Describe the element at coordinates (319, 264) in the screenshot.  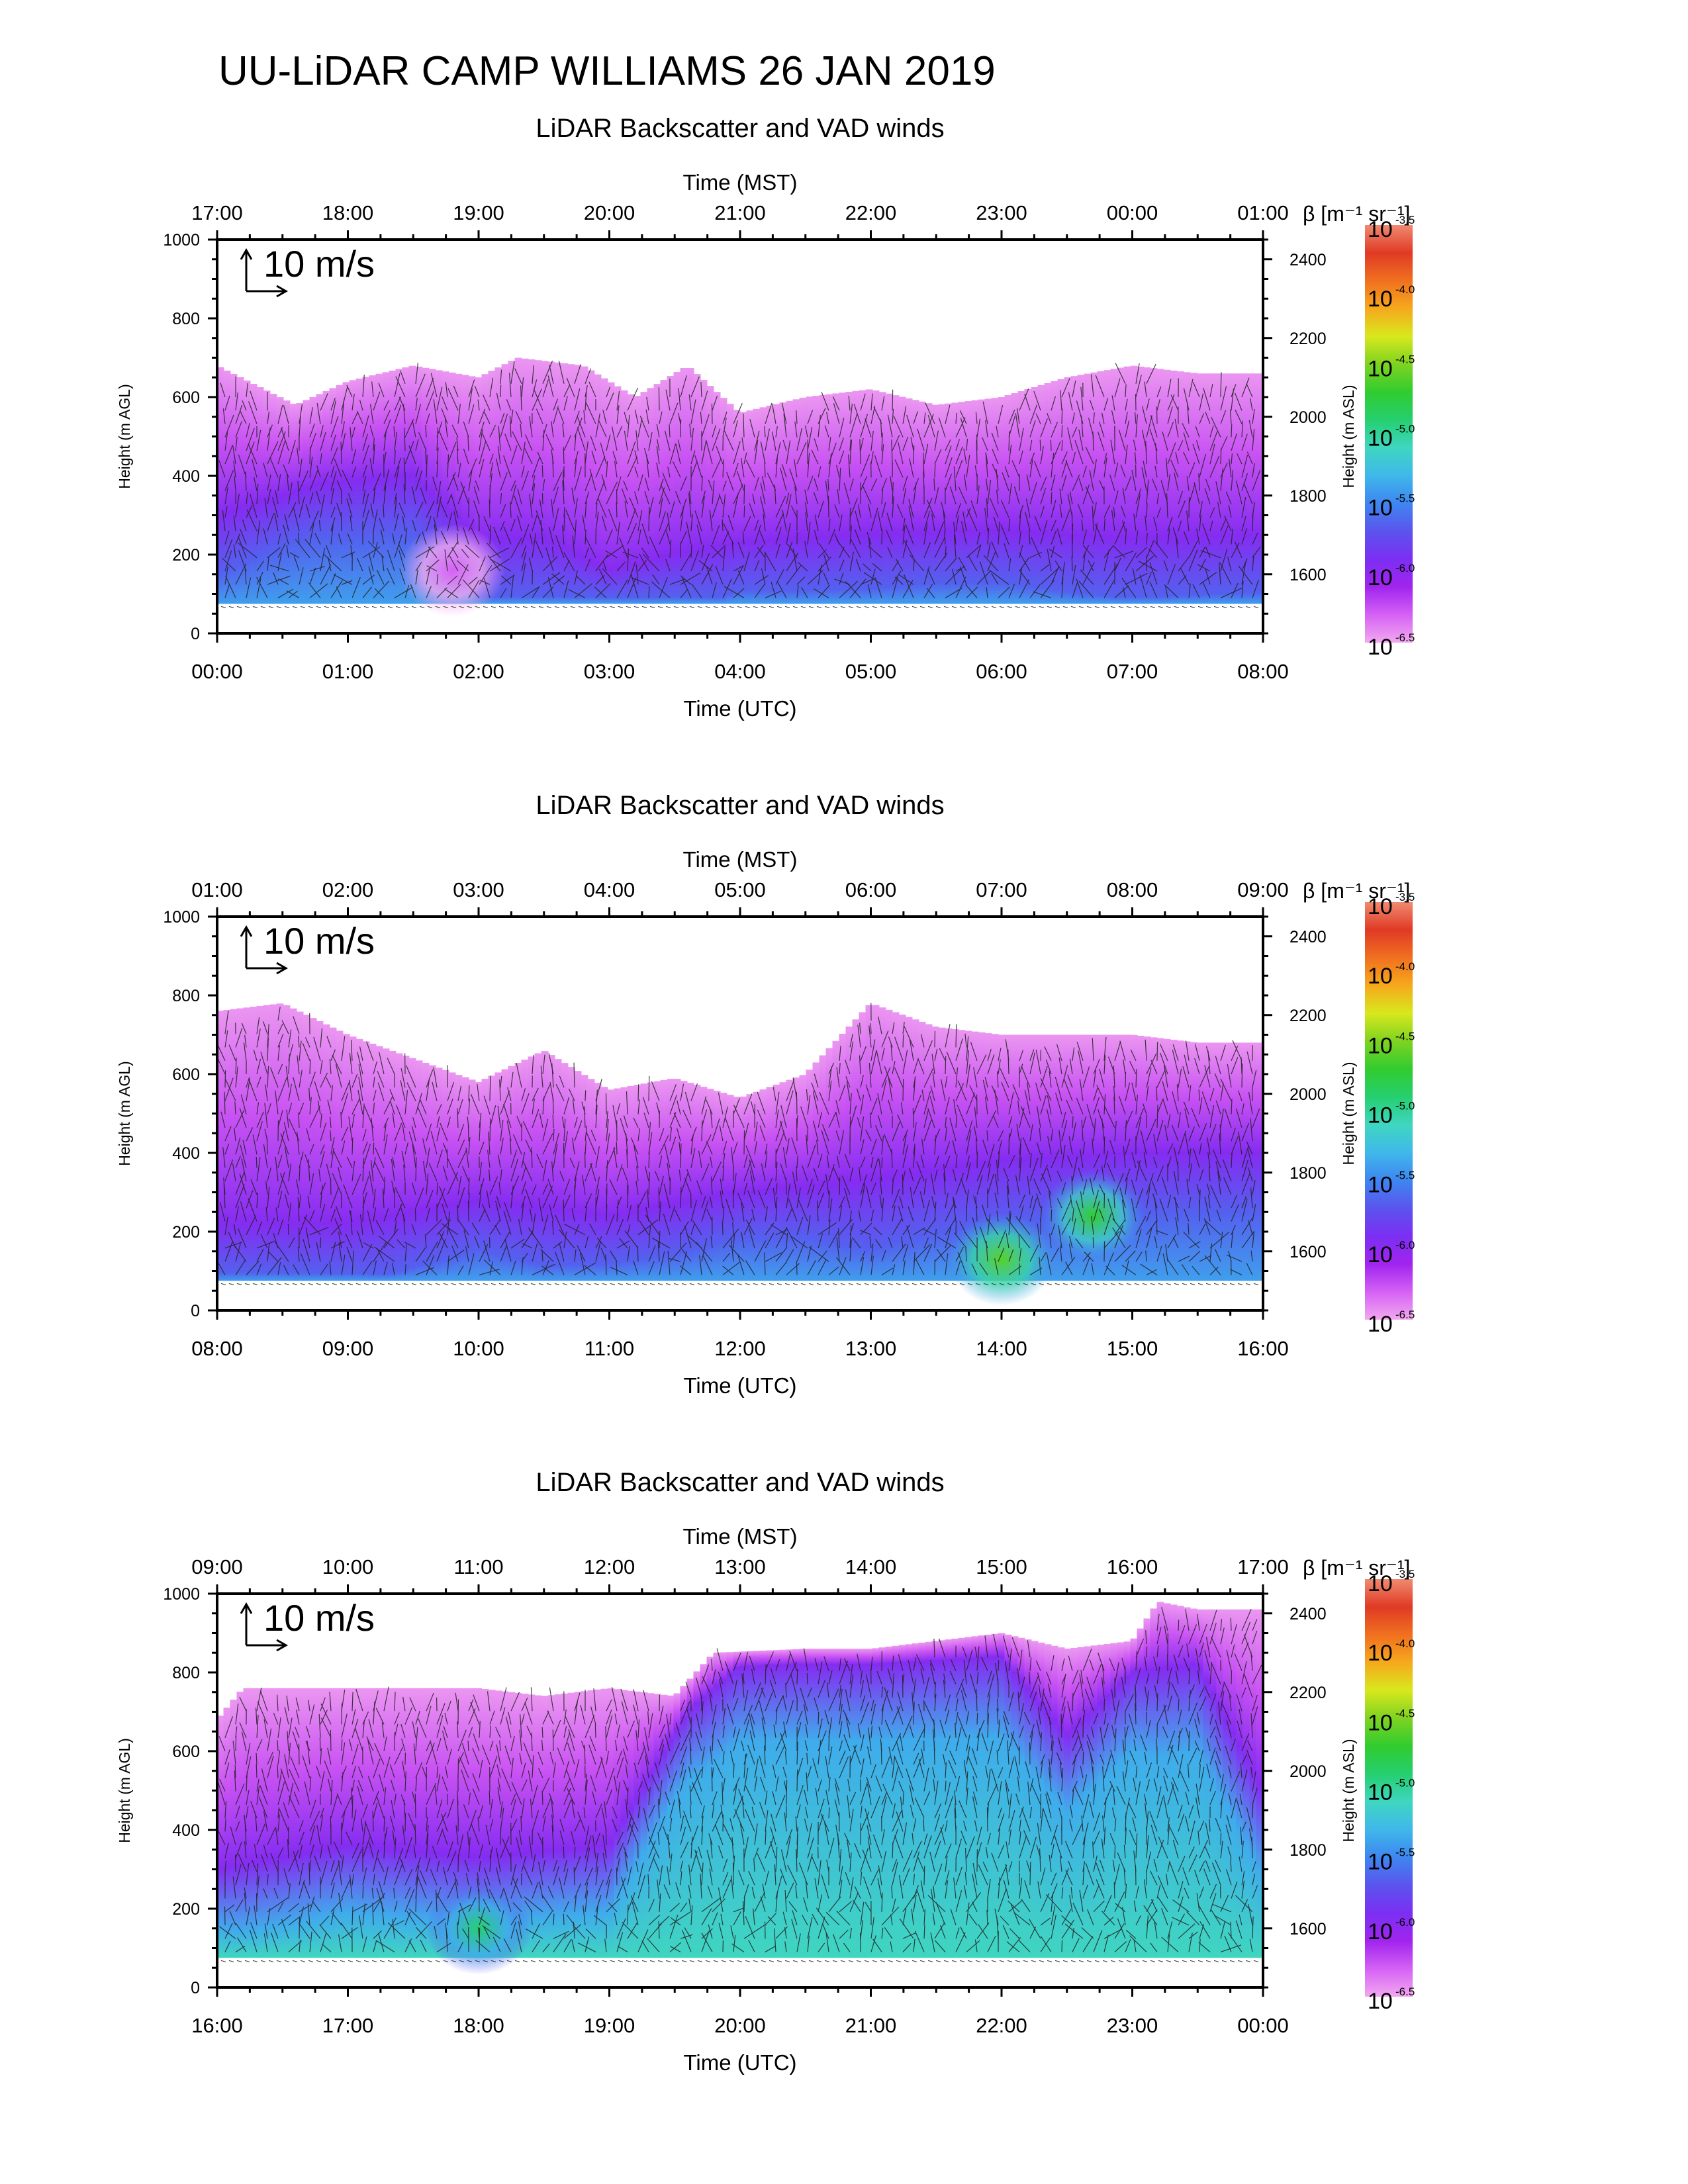
I see `vector-key-label: 10 m/s` at that location.